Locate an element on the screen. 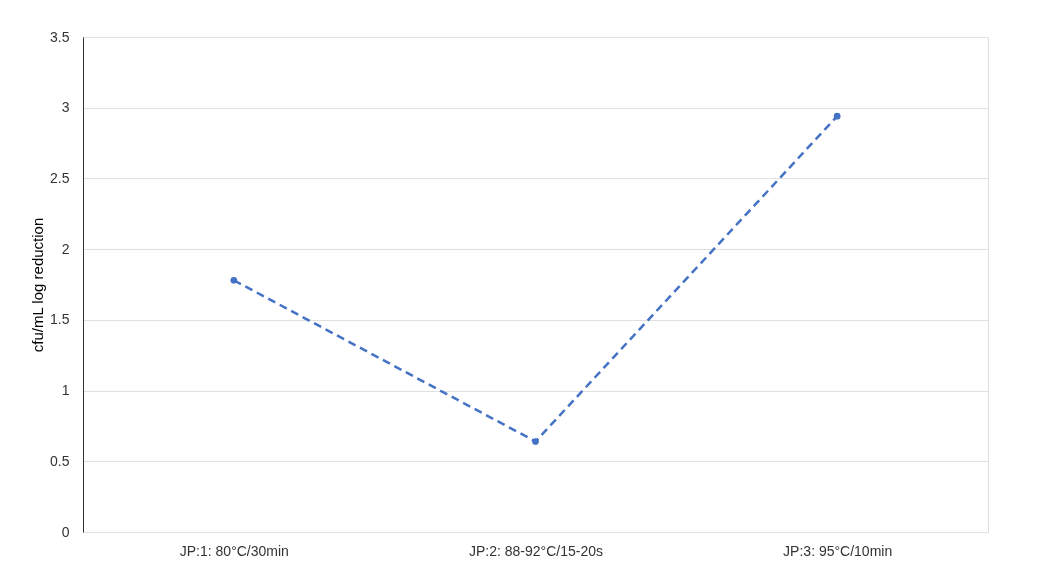 The image size is (1043, 577). y-tick-label: 0 is located at coordinates (65, 531).